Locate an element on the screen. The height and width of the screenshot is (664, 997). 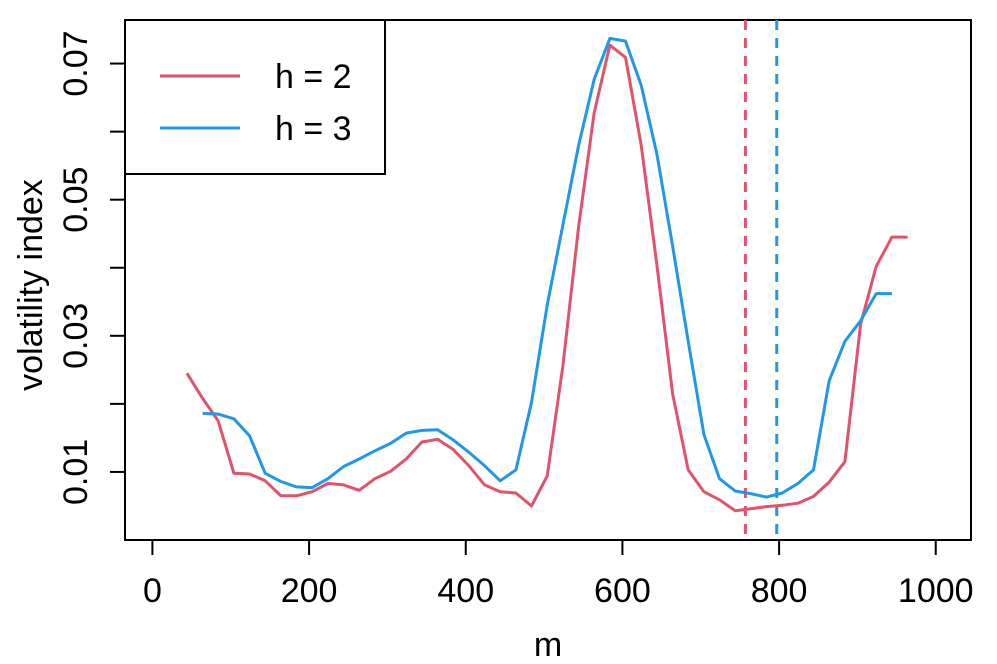
y-tick-label: 0.07 is located at coordinates (76, 63).